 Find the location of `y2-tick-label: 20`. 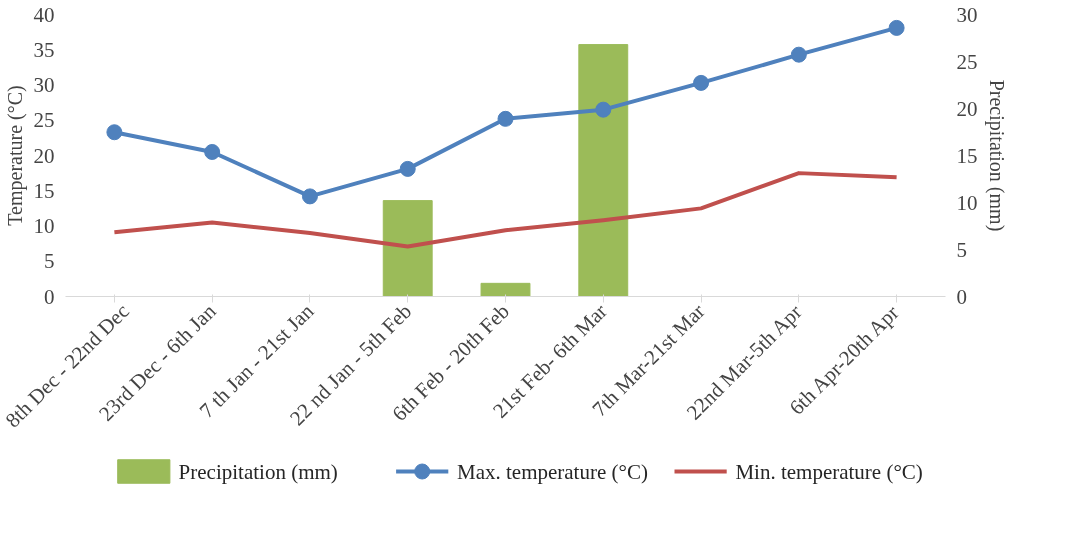

y2-tick-label: 20 is located at coordinates (967, 108).